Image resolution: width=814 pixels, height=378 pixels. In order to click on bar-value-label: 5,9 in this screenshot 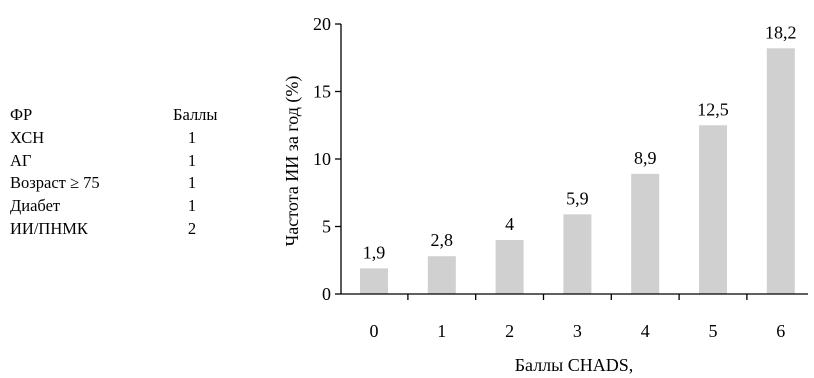, I will do `click(577, 198)`.